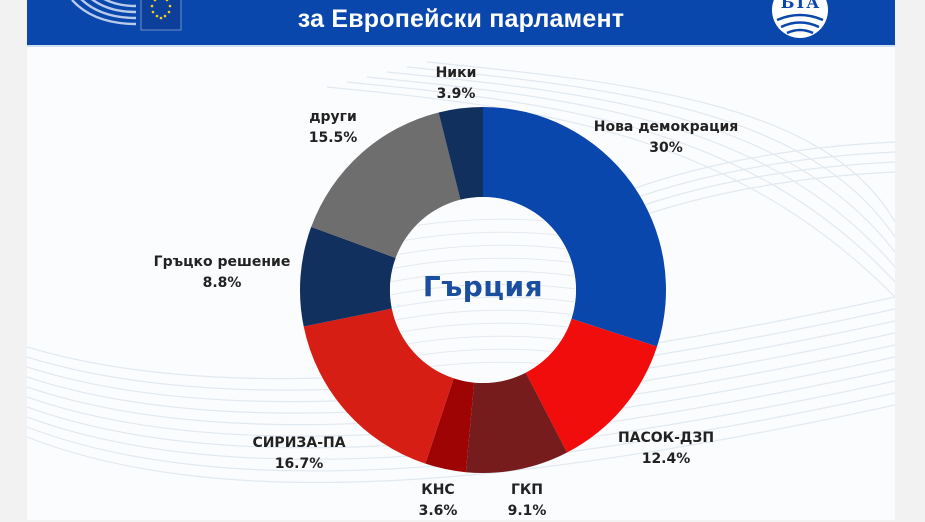 The height and width of the screenshot is (522, 925). Describe the element at coordinates (666, 127) in the screenshot. I see `label-name: Нова демокрация` at that location.